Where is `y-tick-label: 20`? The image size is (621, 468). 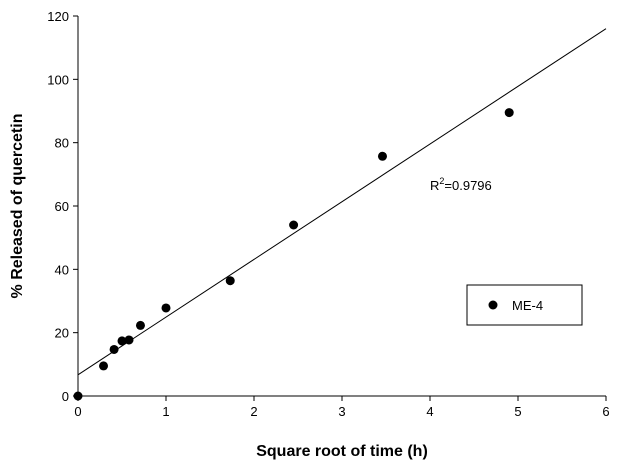 y-tick-label: 20 is located at coordinates (62, 333).